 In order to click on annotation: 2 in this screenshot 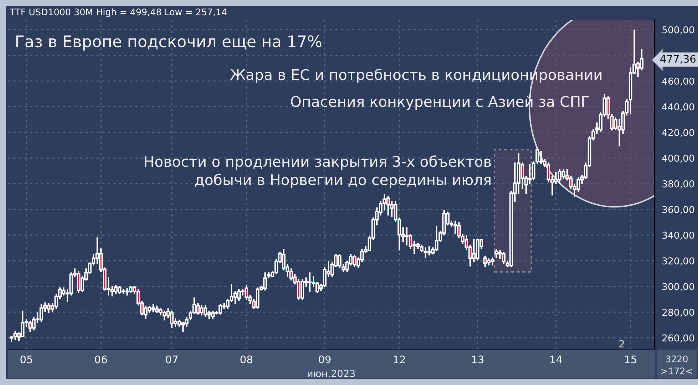, I will do `click(622, 344)`.